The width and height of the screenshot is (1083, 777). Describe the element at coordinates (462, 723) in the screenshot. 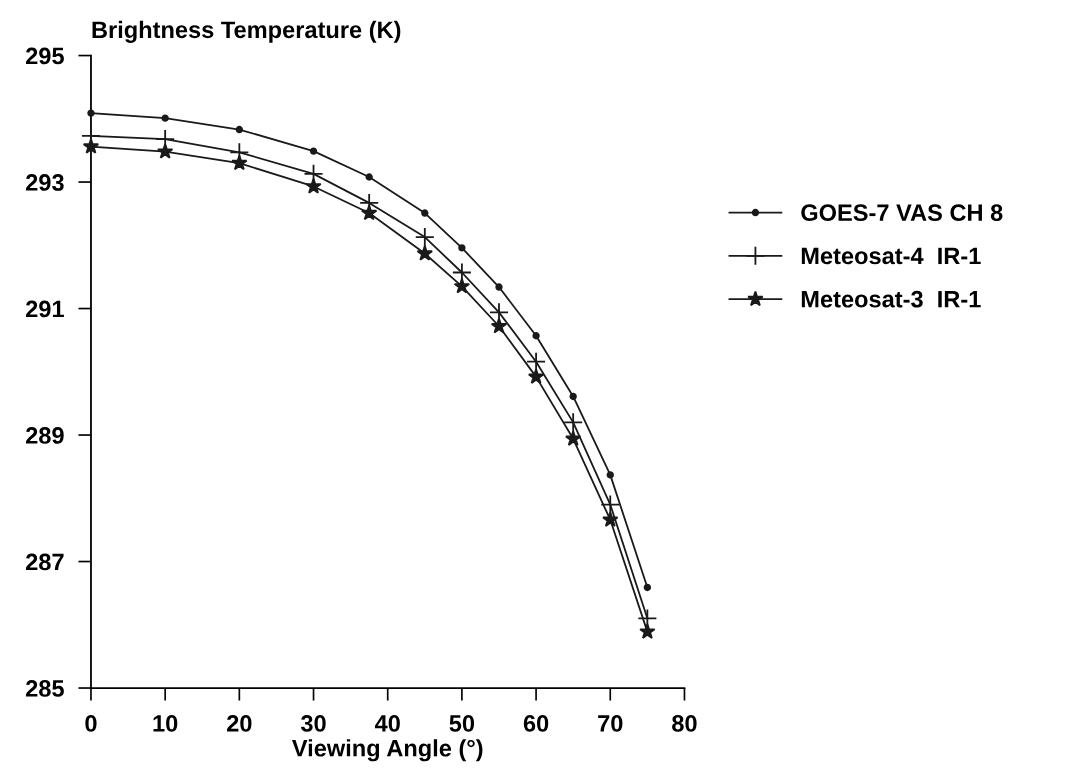

I see `x-tick-label: 50` at that location.